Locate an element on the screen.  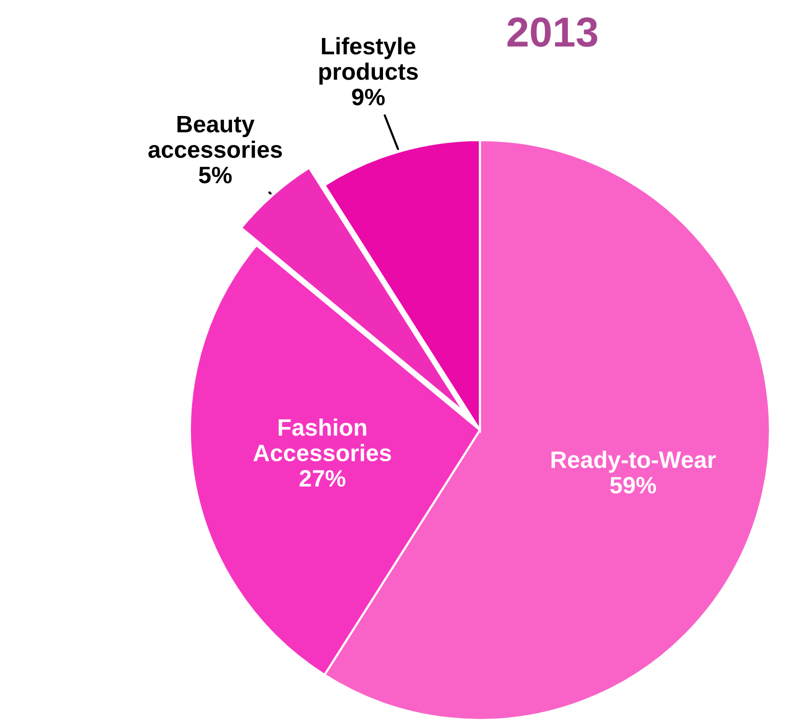
slice-label: Ready-to-Wear is located at coordinates (634, 461).